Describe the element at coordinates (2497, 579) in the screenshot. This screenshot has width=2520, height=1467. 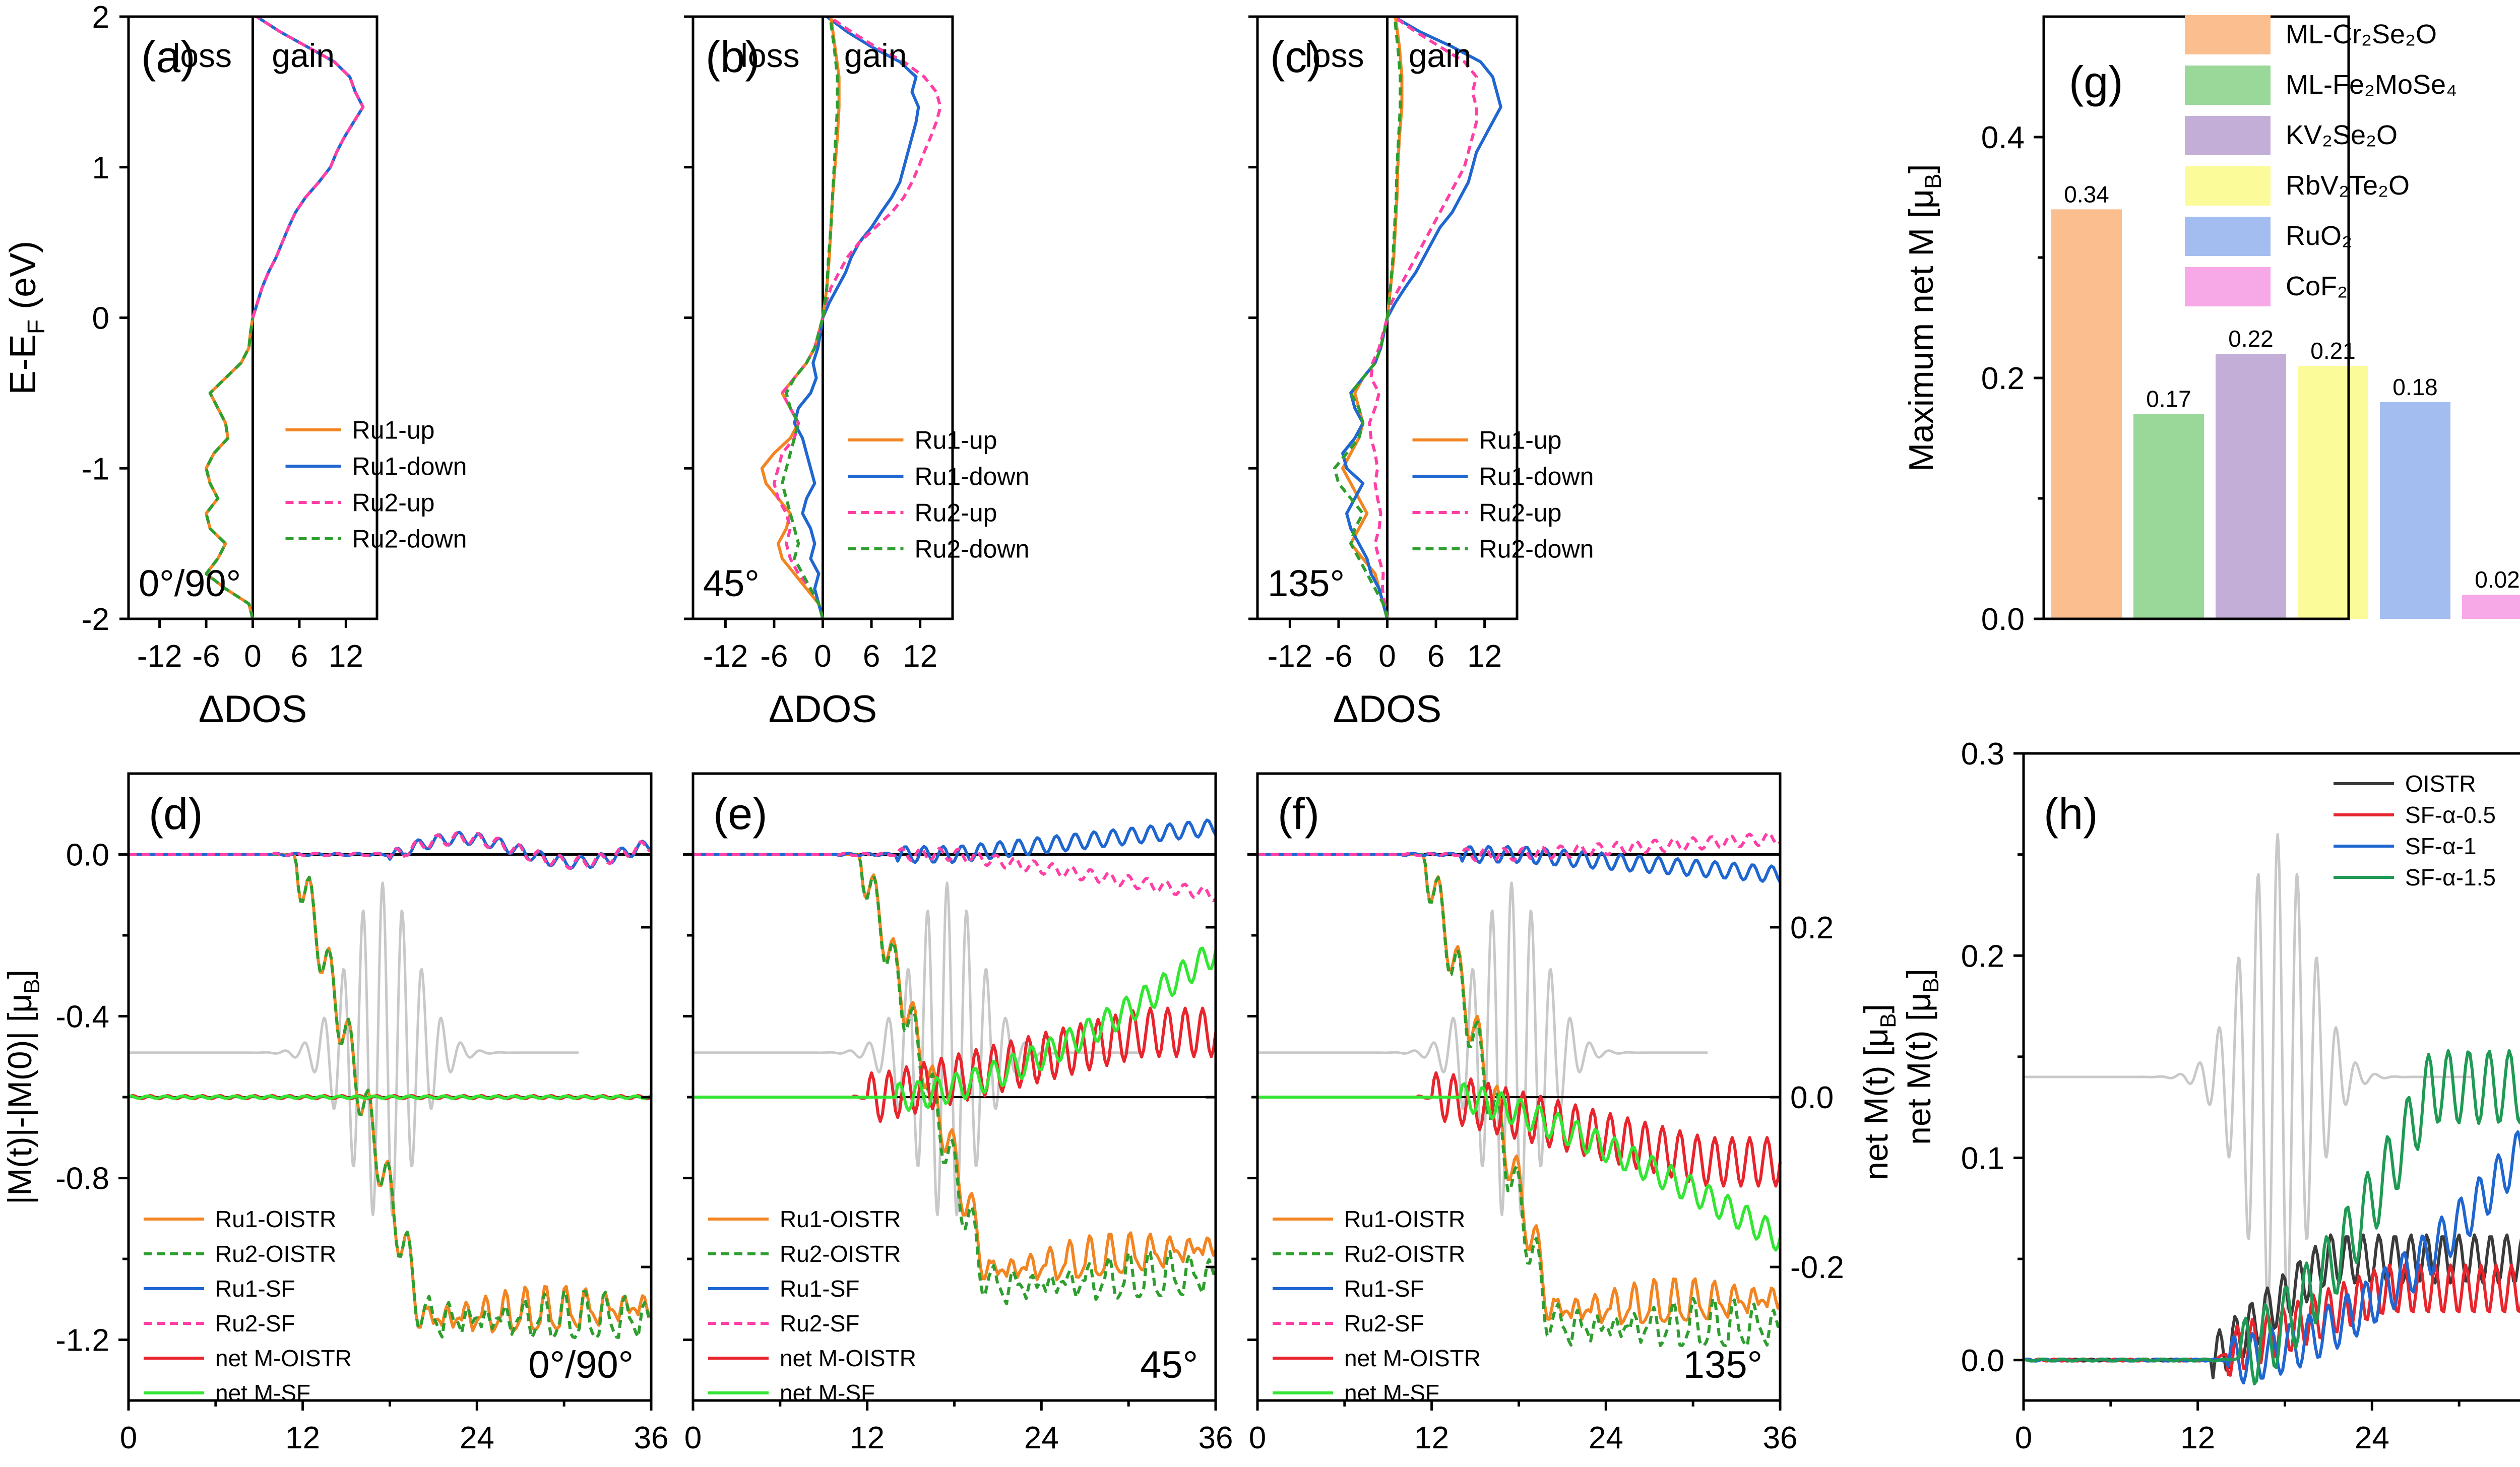
I see `bar-value-label: 0.02` at that location.